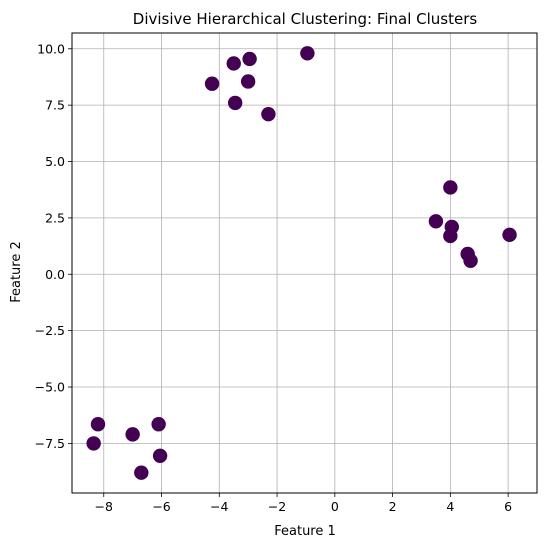 Image resolution: width=547 pixels, height=547 pixels. Describe the element at coordinates (161, 506) in the screenshot. I see `x-tick-label: −6` at that location.